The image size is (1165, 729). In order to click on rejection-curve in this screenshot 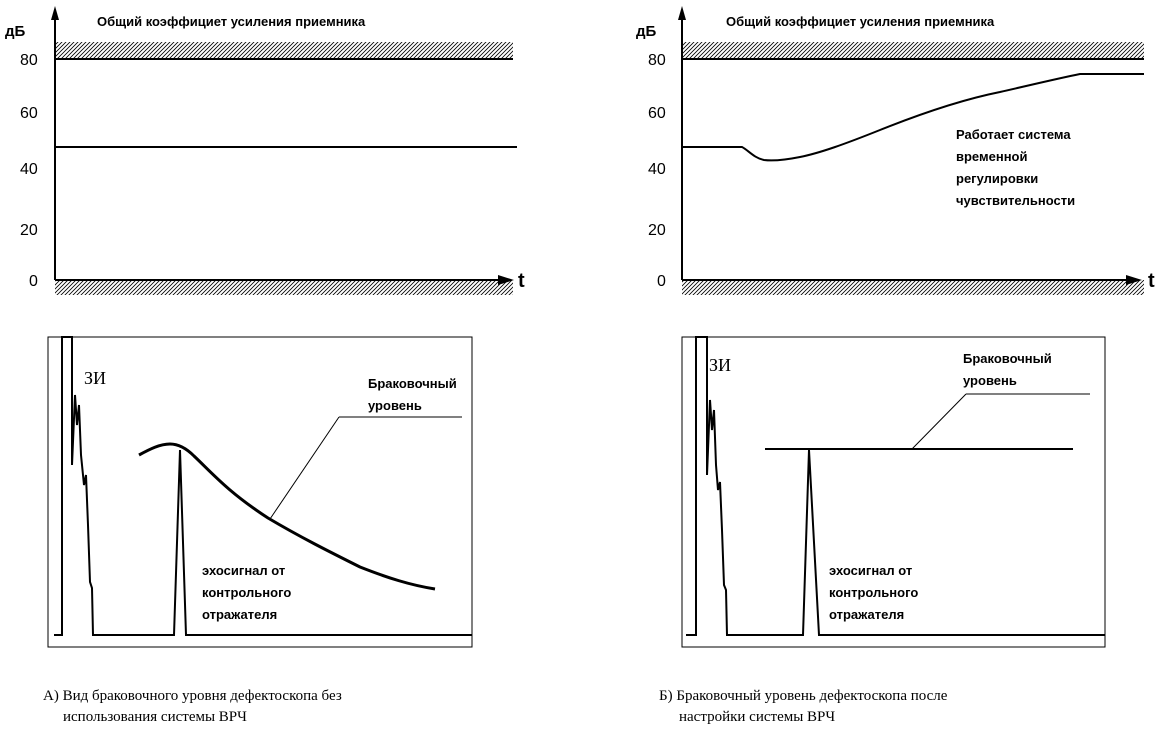, I will do `click(287, 516)`.